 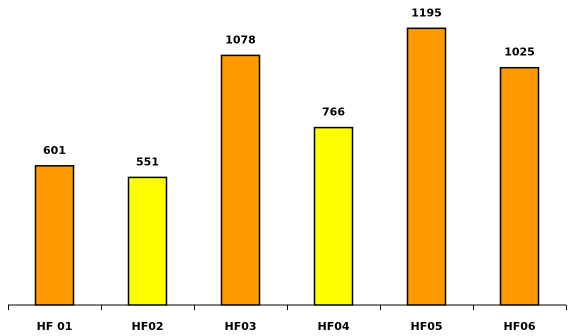 I want to click on x-tick-label: HF03, so click(x=240, y=326).